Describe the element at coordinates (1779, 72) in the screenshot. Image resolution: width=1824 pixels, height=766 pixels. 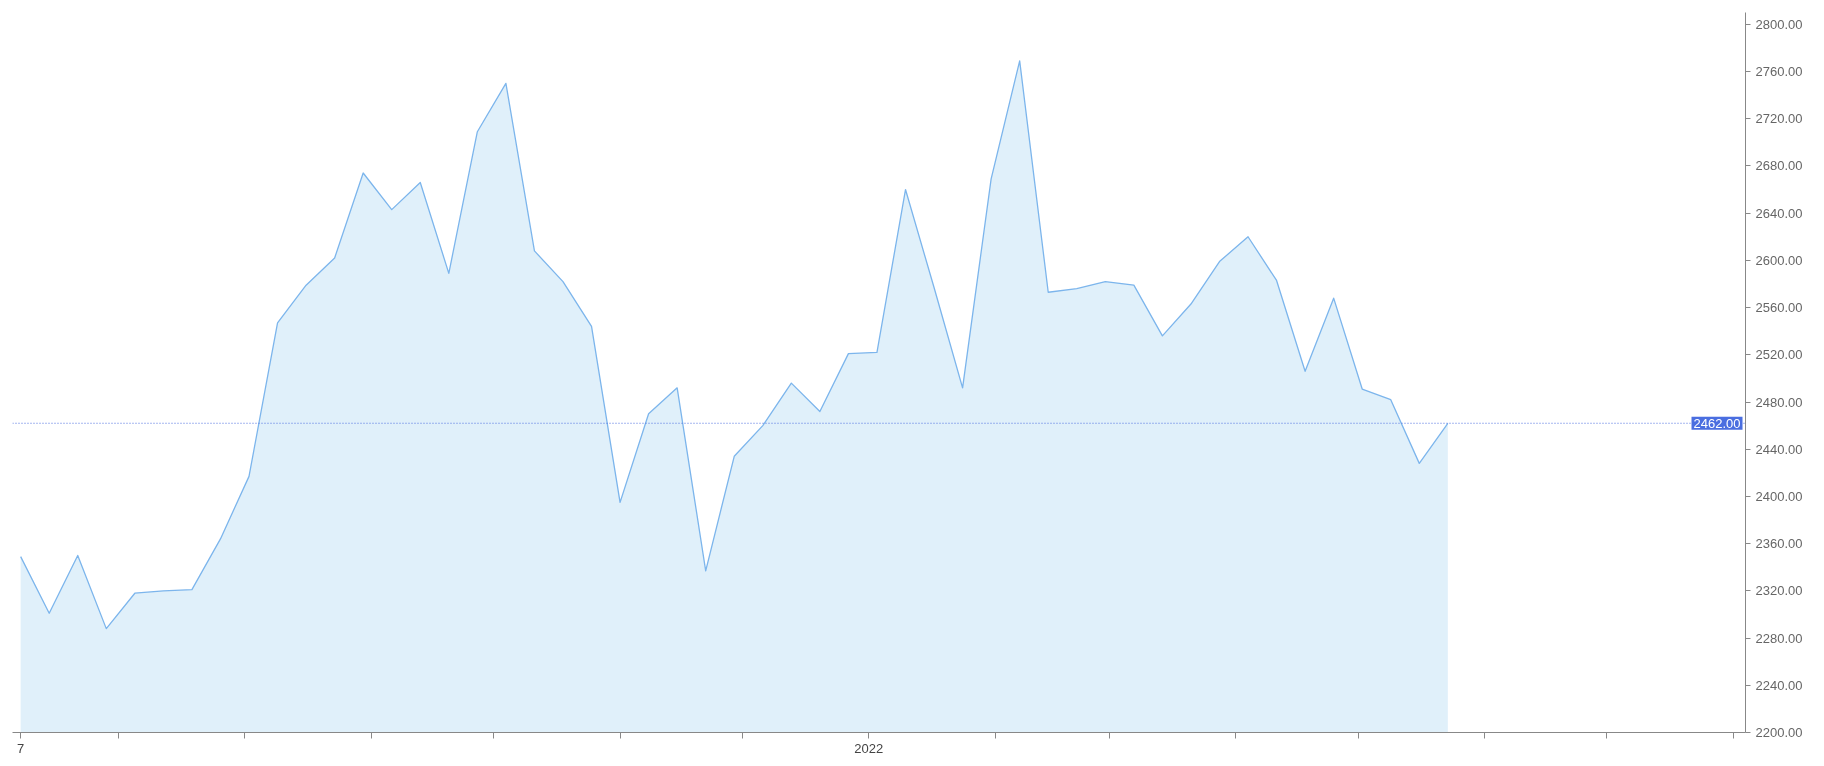
I see `y-tick-label: 2760.00` at that location.